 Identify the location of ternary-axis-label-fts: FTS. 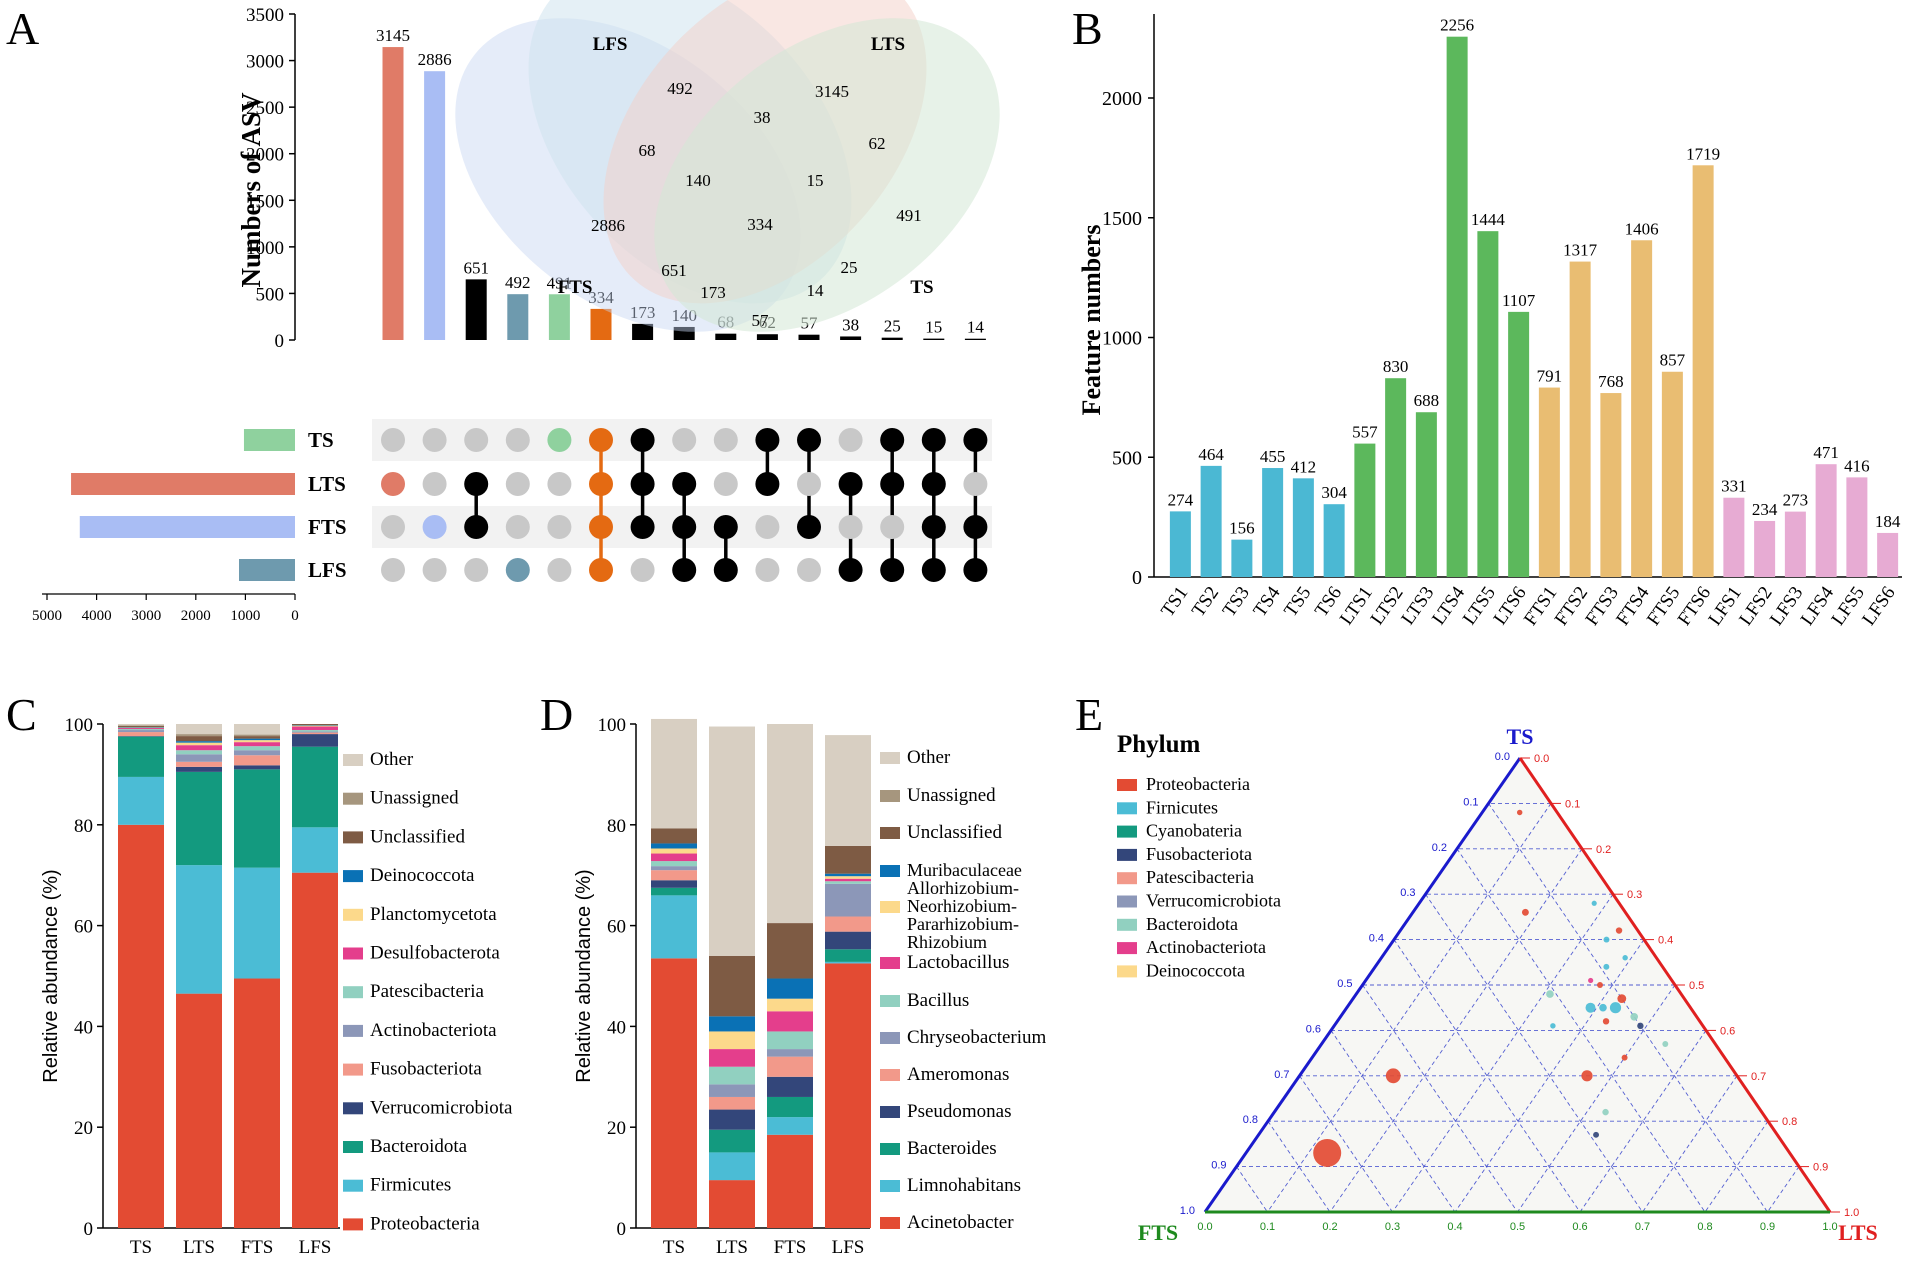
(1158, 1232).